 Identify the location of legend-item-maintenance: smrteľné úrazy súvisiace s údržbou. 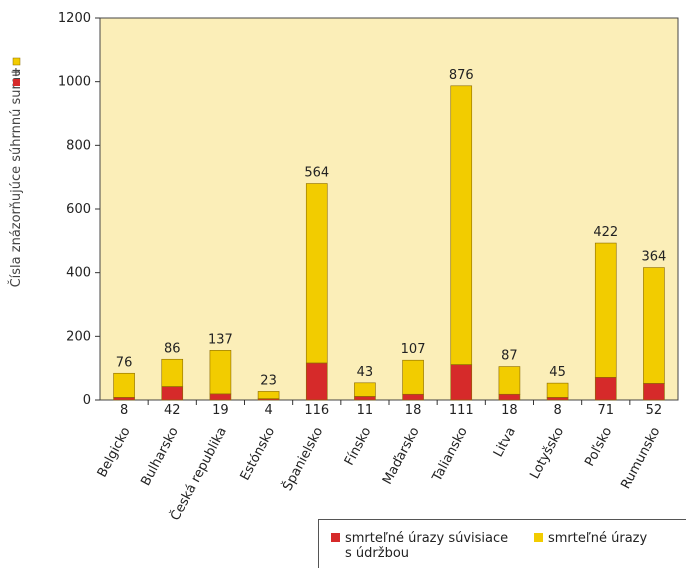
(419, 546).